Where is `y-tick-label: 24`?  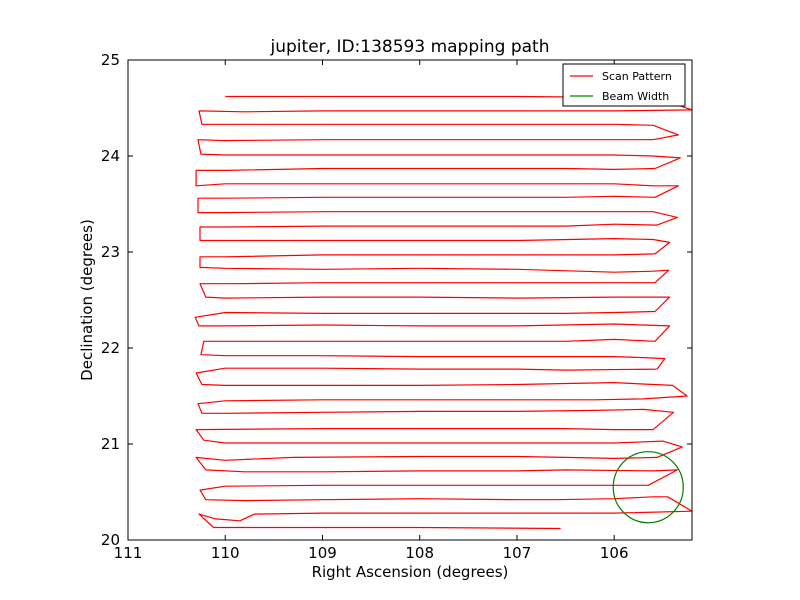
y-tick-label: 24 is located at coordinates (110, 156).